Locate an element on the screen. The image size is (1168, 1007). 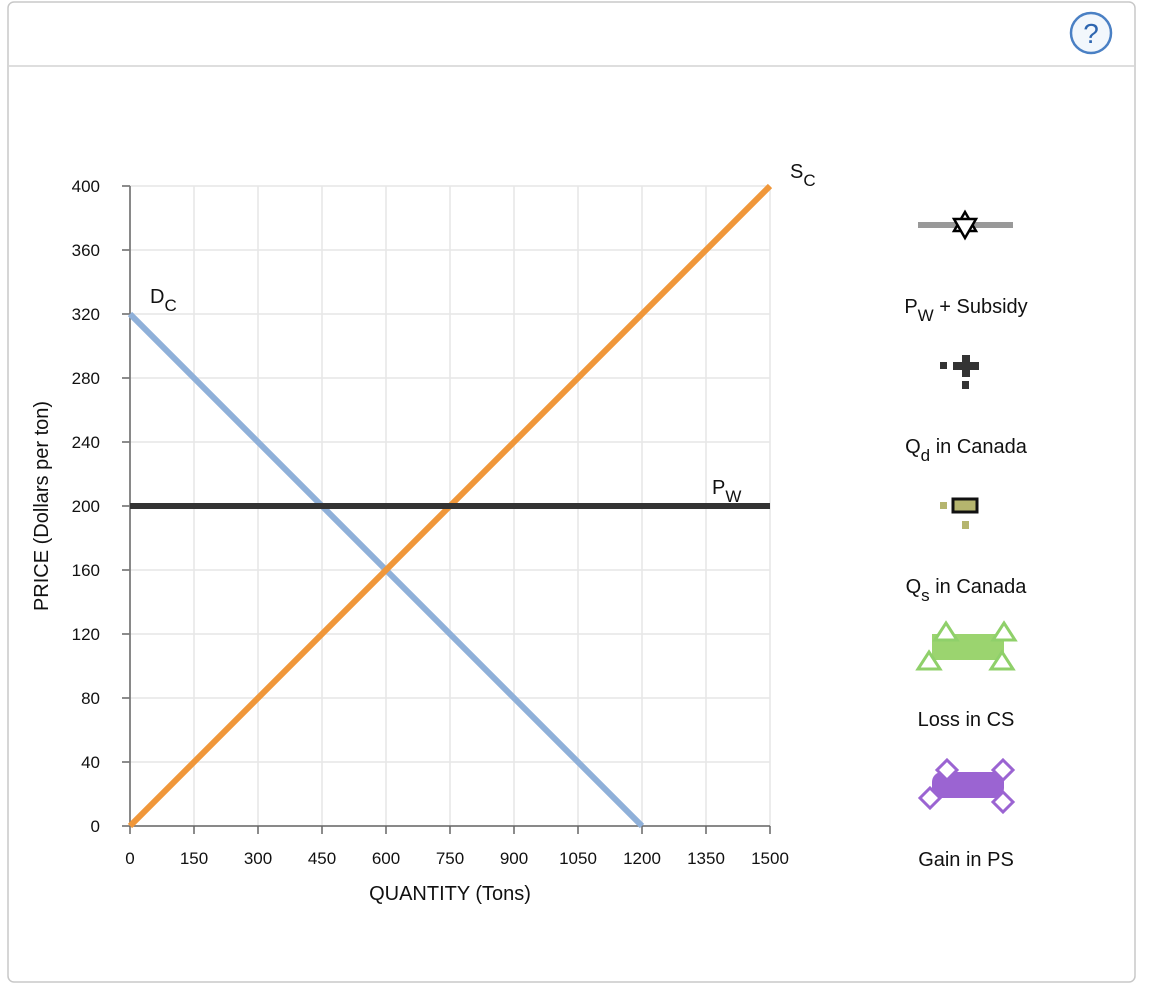
supply-label: SC is located at coordinates (803, 175).